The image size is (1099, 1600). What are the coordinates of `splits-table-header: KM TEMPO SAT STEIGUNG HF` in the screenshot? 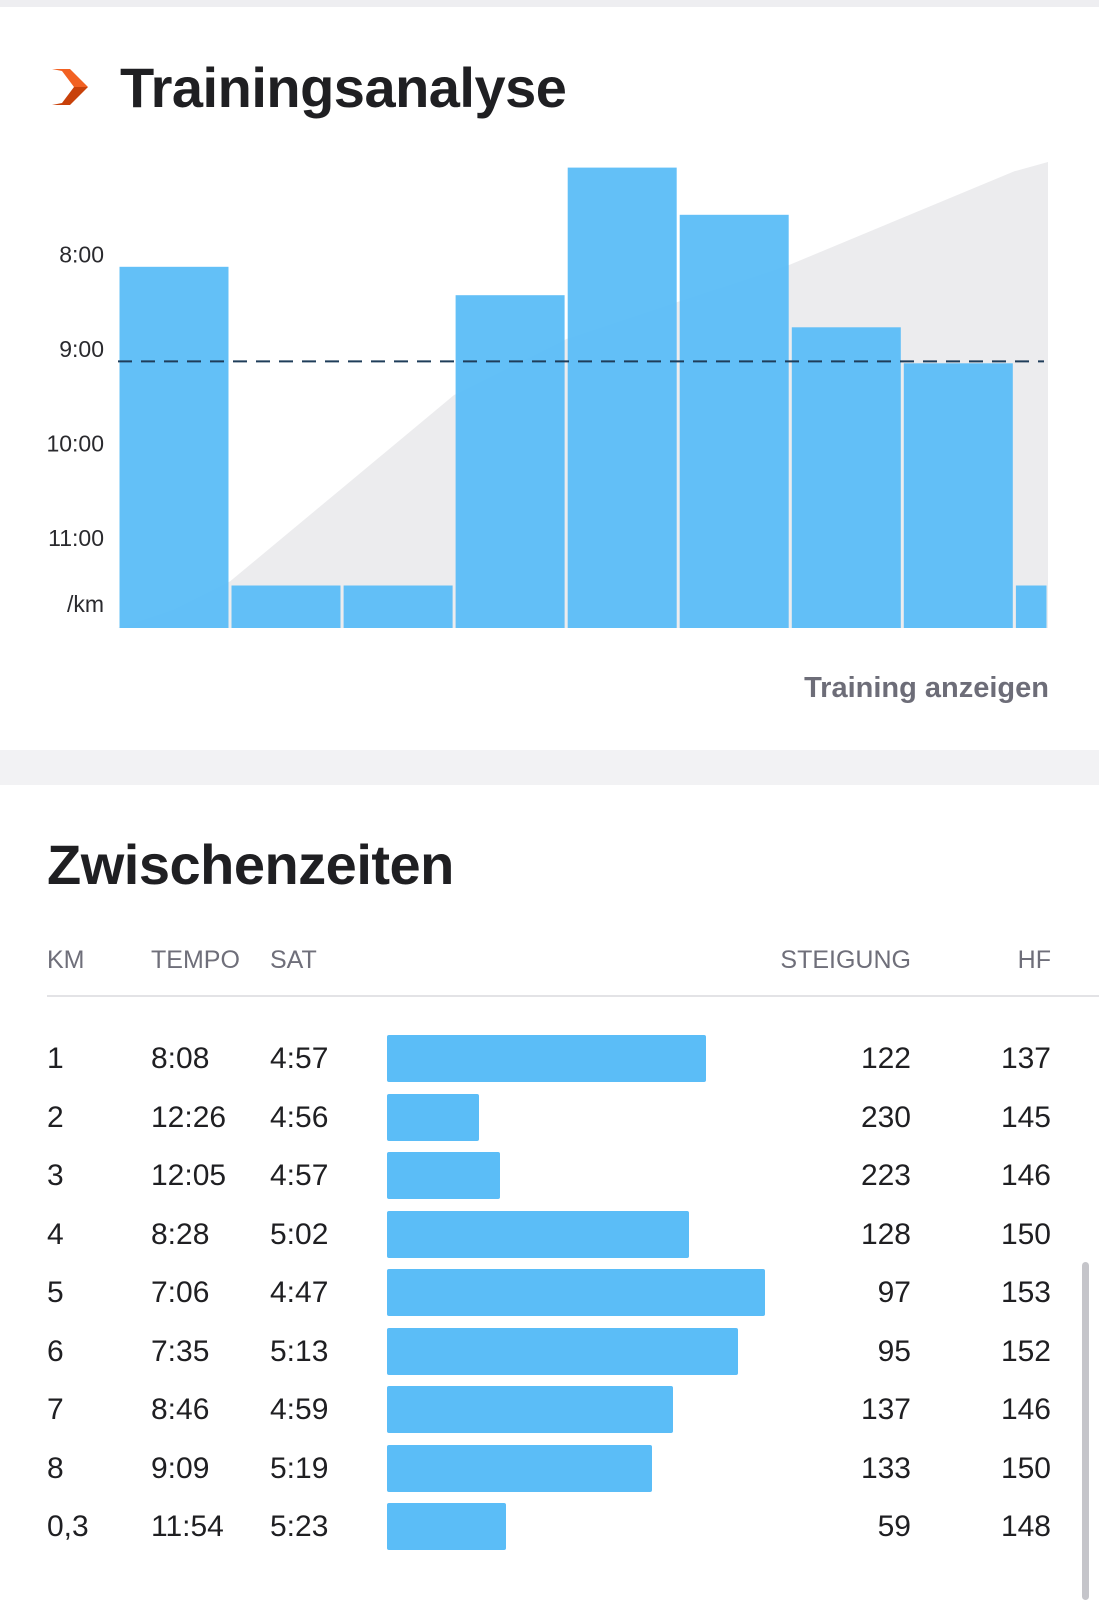 It's located at (549, 960).